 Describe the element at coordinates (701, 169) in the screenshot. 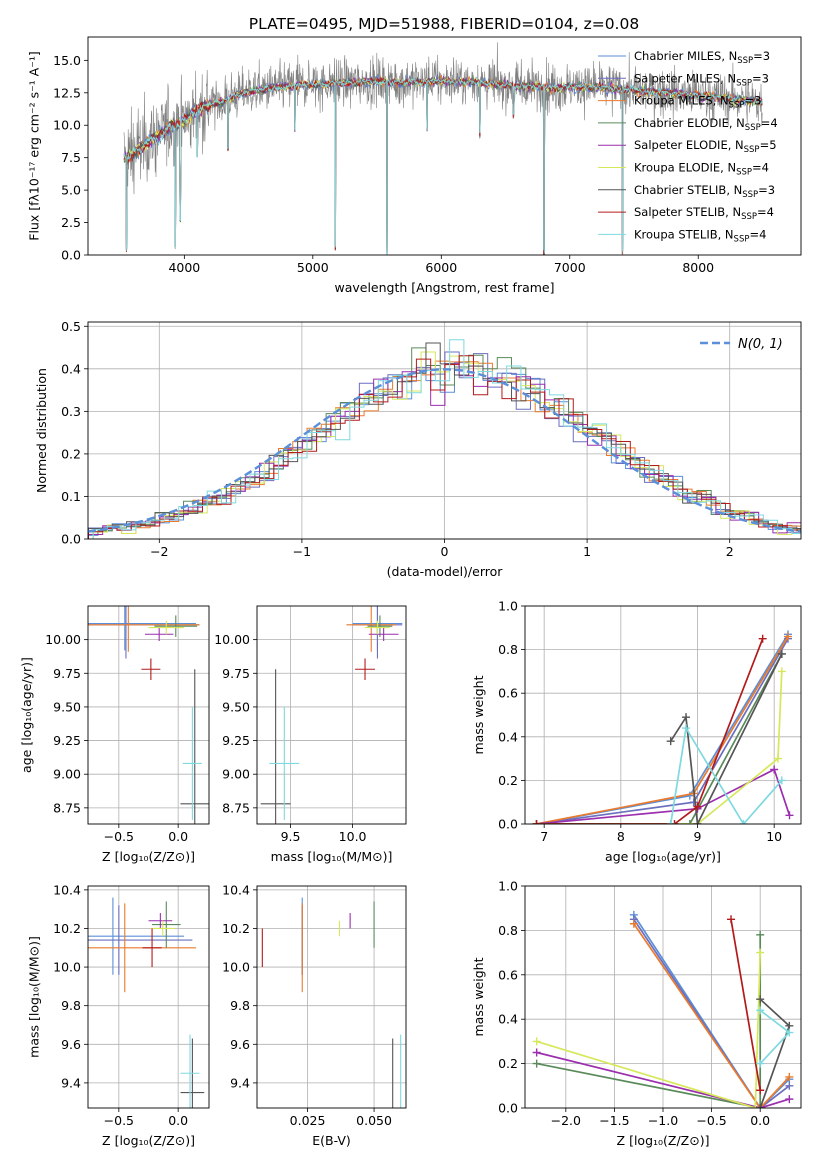

I see `legend-entry: Kroupa ELODIE, NSSP=4` at that location.